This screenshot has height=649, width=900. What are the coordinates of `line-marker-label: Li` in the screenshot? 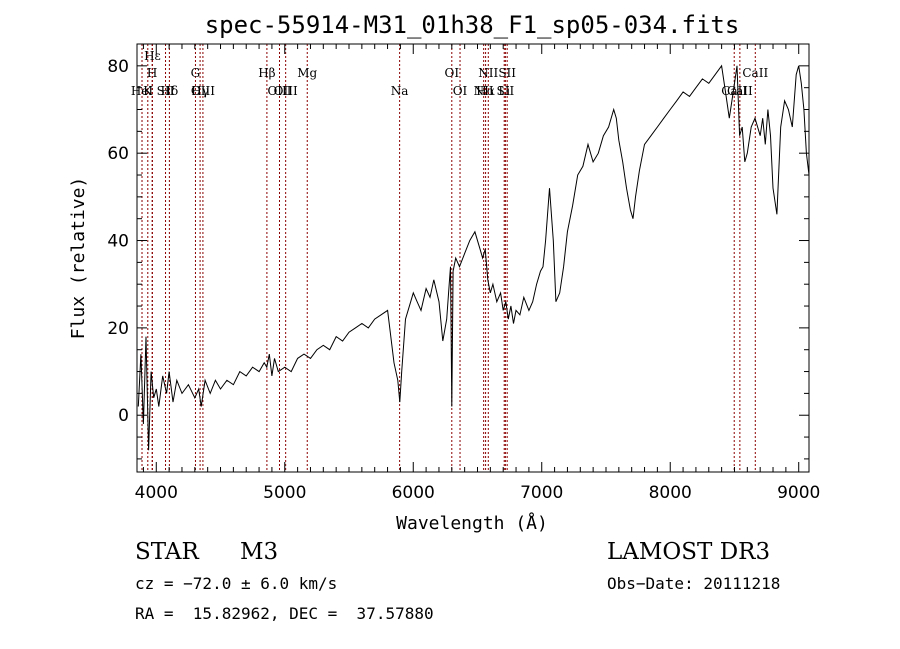 It's located at (504, 91).